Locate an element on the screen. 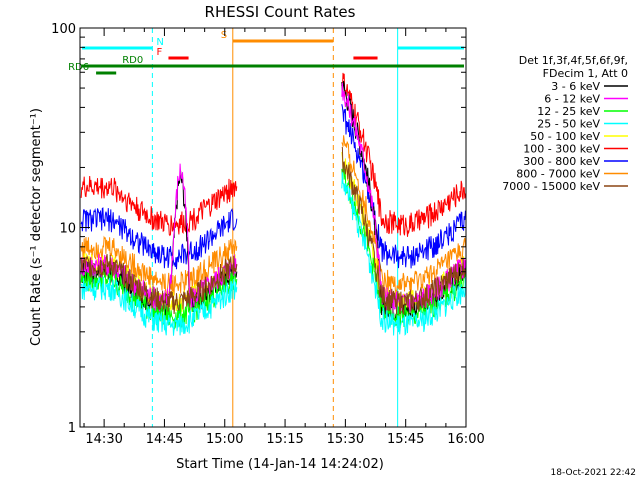  chart-title: RHESSI Count Rates is located at coordinates (280, 12).